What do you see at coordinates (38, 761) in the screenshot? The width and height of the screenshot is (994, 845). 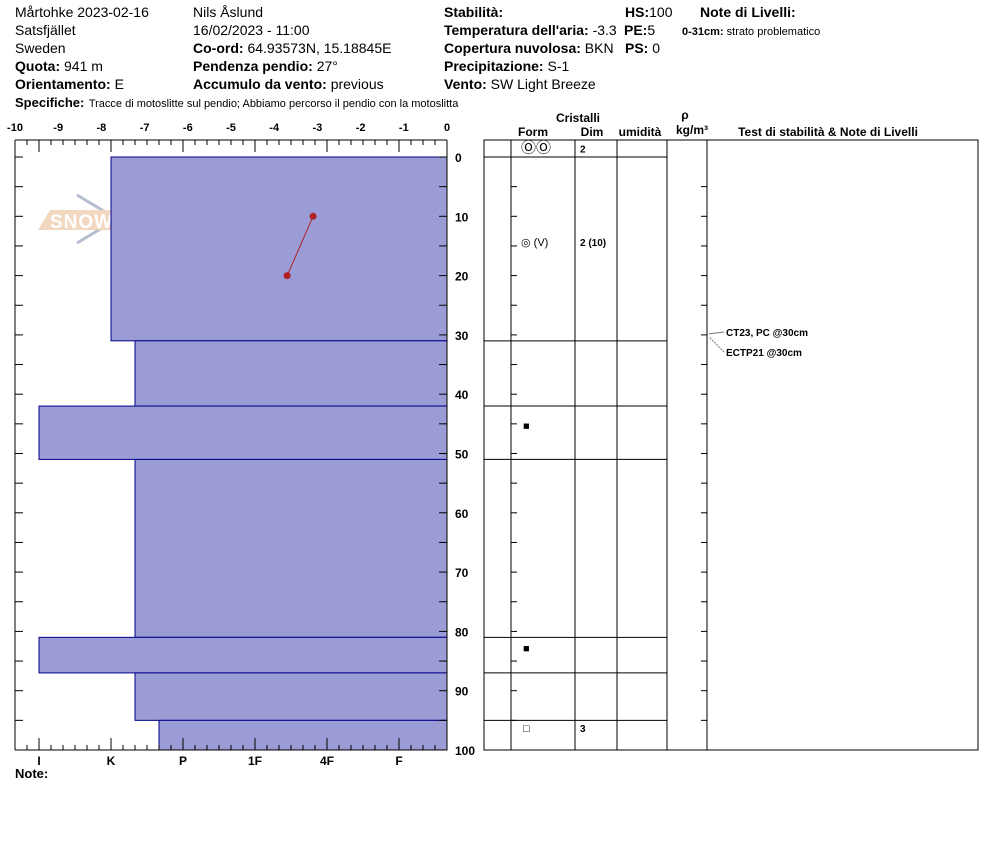 I see `hardness-label-I: I` at bounding box center [38, 761].